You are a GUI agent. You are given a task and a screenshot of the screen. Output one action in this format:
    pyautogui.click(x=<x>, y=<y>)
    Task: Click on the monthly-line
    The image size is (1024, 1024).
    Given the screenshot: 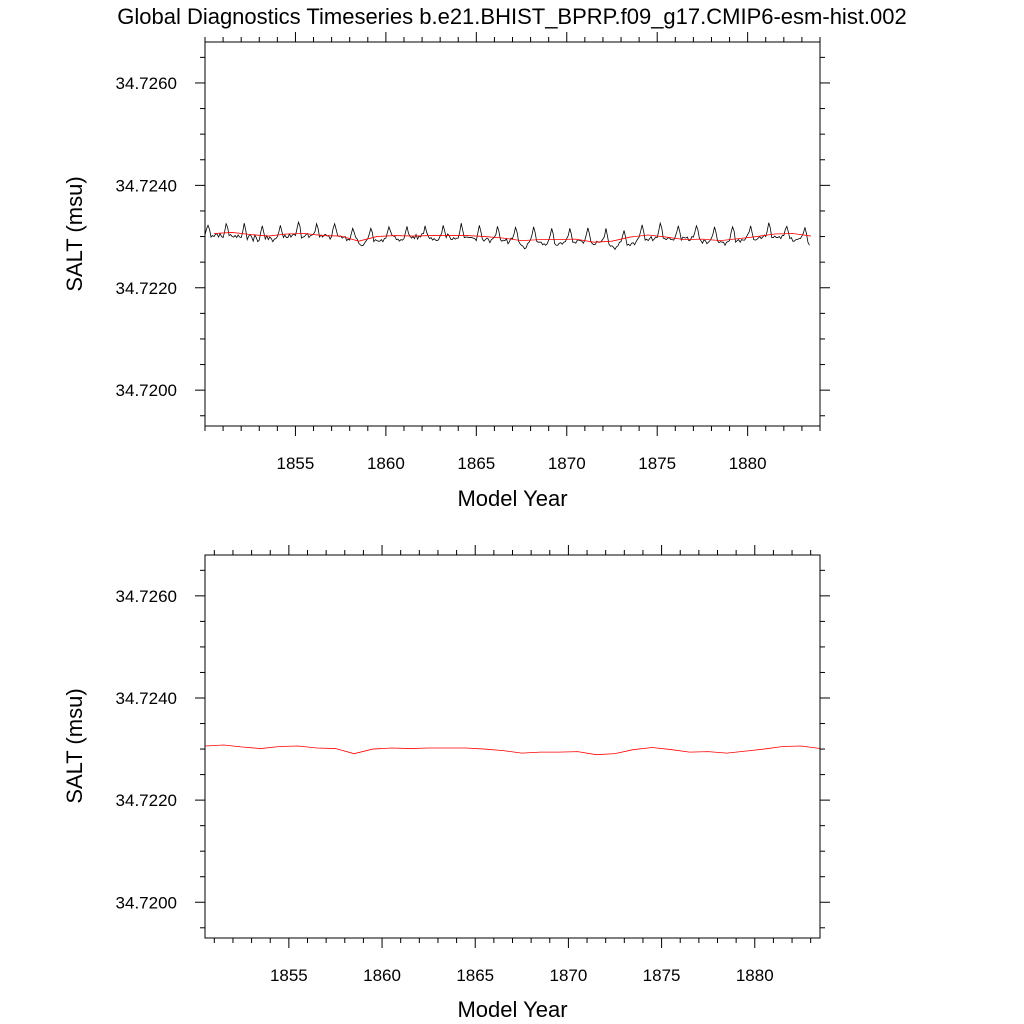 What is the action you would take?
    pyautogui.click(x=507, y=235)
    